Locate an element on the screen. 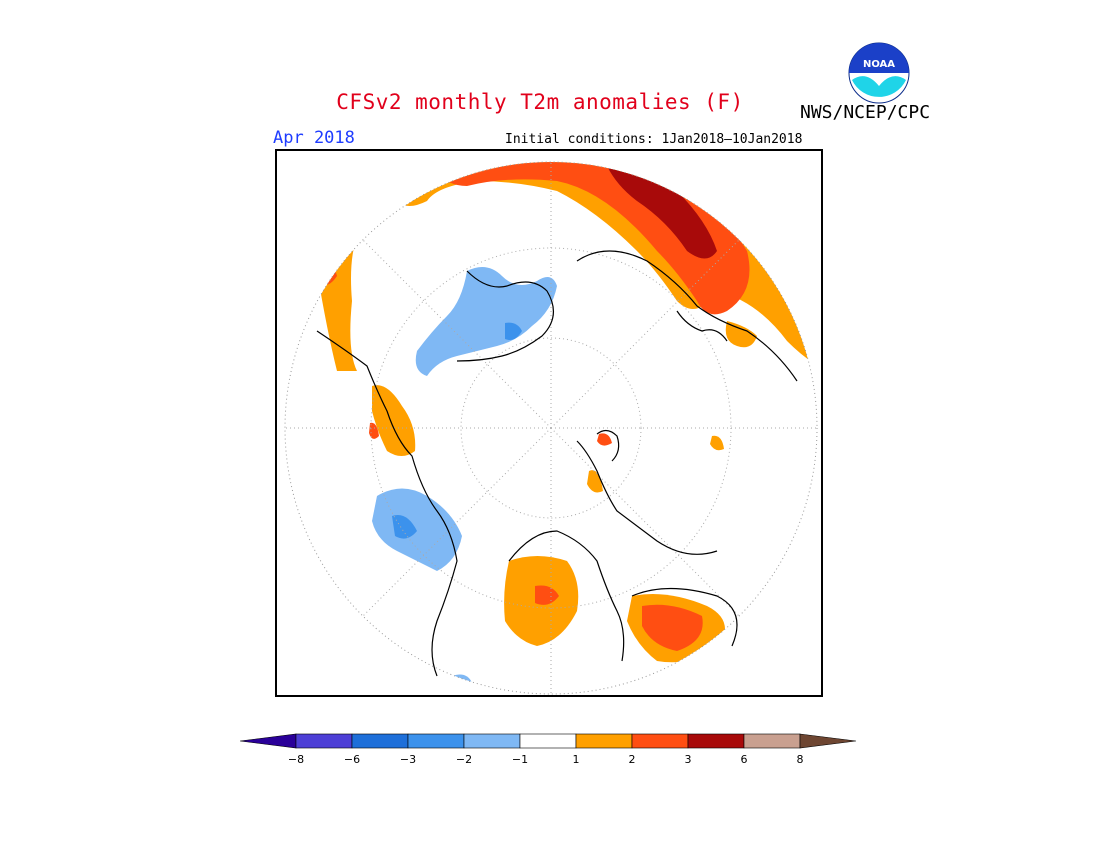 The image size is (1100, 850). noaa-logo: NOAA is located at coordinates (879, 73).